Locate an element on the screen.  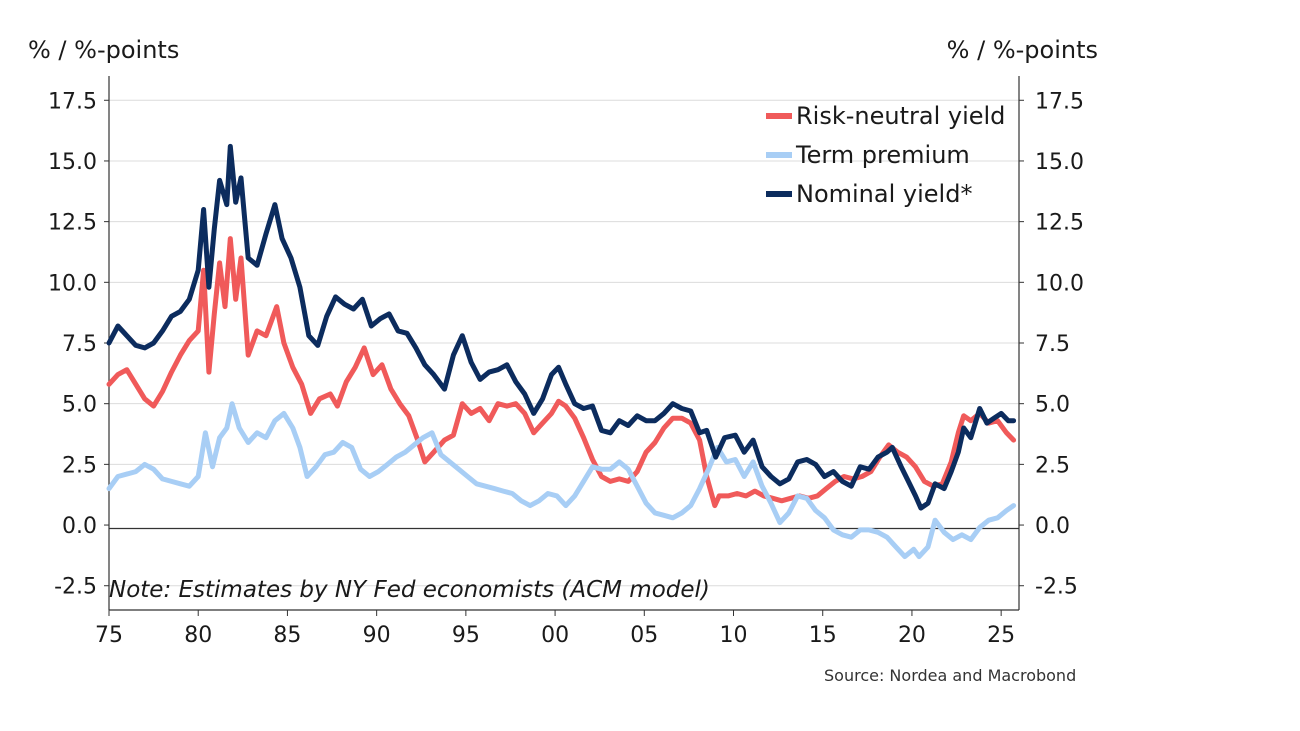
y-tick-label-left: -2.5 is located at coordinates (75, 587).